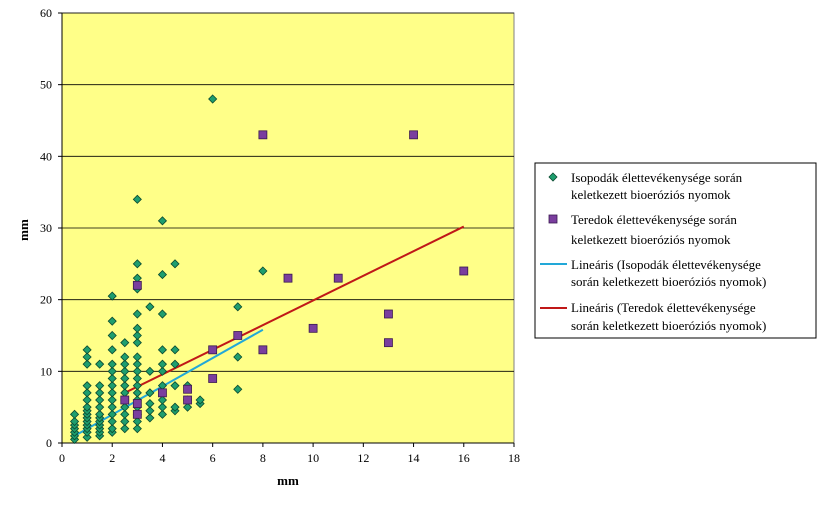 The height and width of the screenshot is (511, 823). Describe the element at coordinates (414, 458) in the screenshot. I see `x-tick-label: 14` at that location.